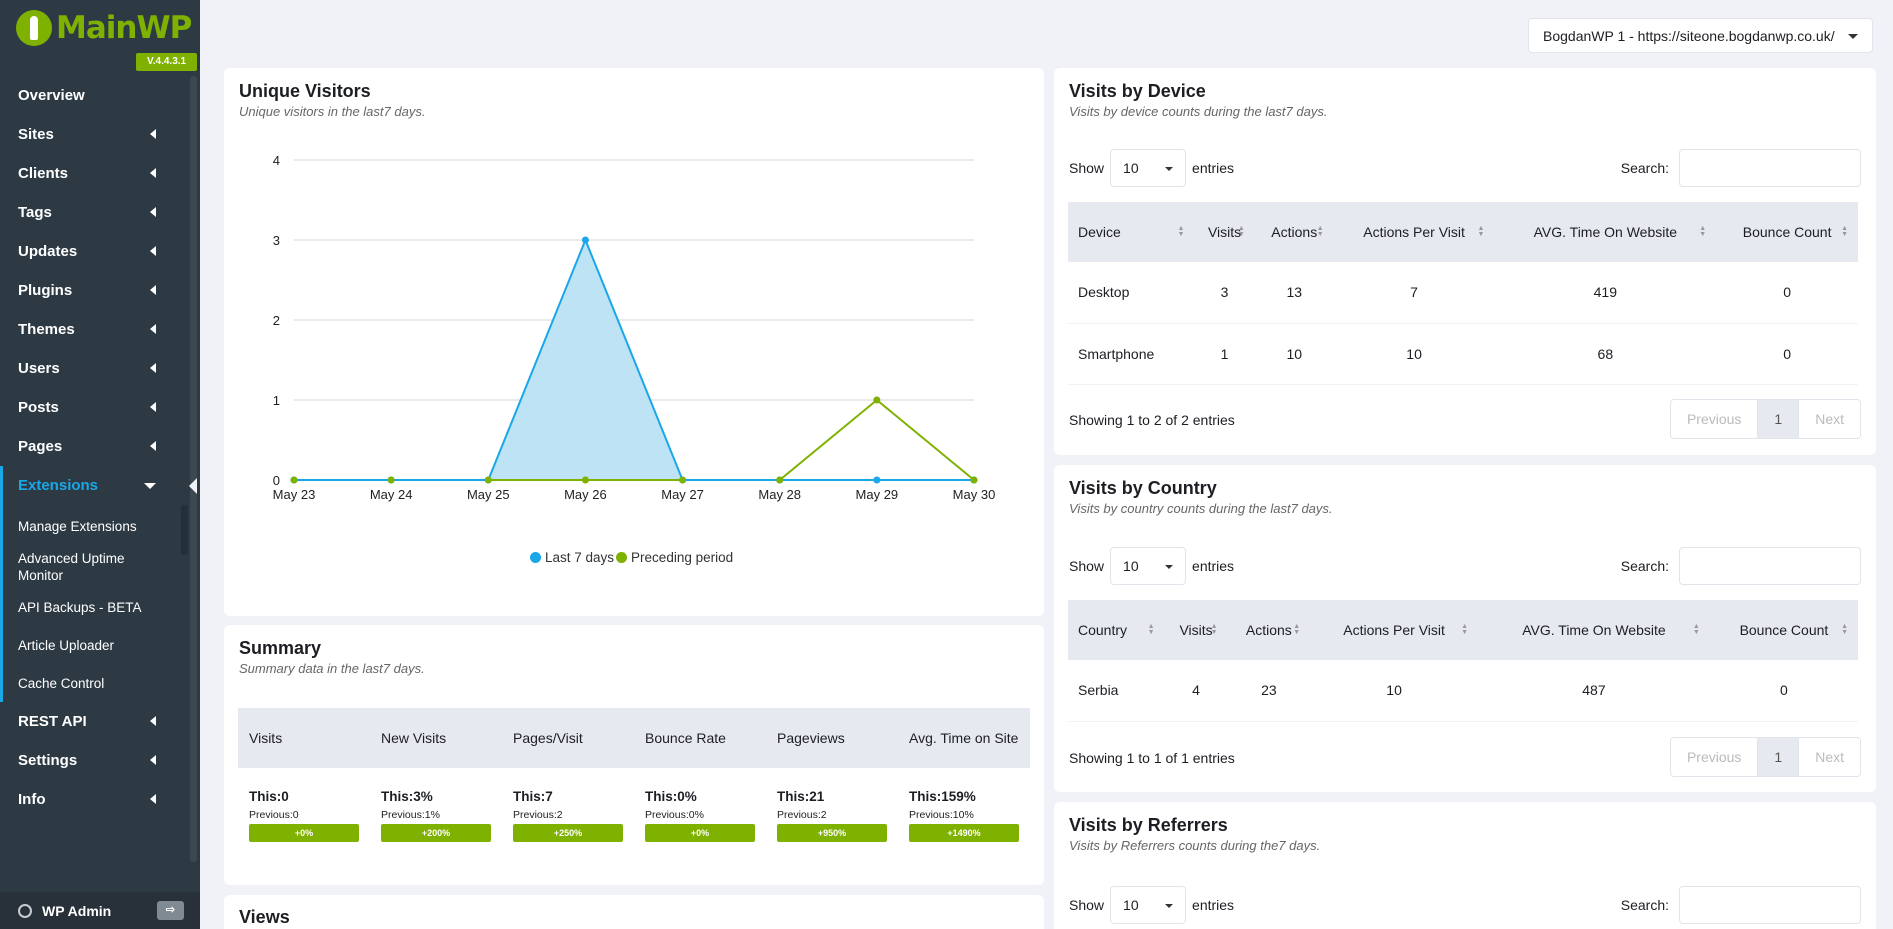 This screenshot has height=929, width=1893. Describe the element at coordinates (801, 796) in the screenshot. I see `summary-this: This:21` at that location.